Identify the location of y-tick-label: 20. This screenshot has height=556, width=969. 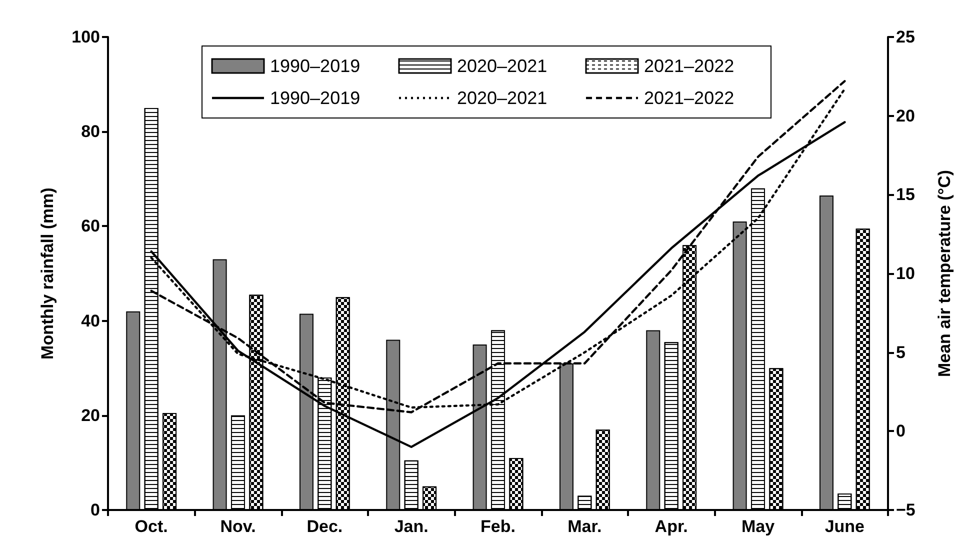
(90, 415).